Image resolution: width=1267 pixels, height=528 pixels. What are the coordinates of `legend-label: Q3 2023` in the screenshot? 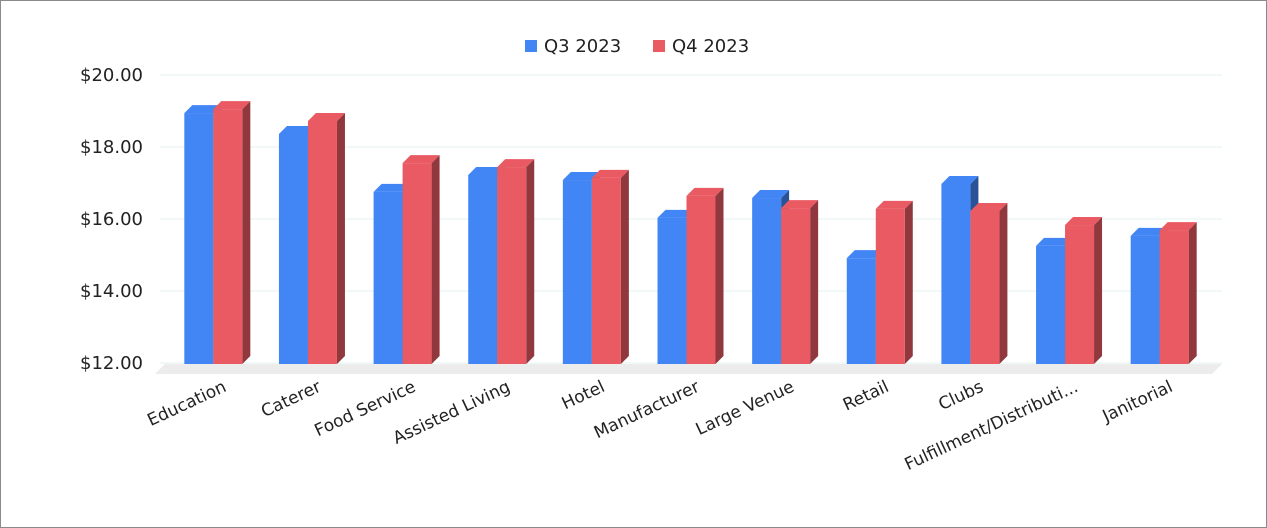 It's located at (582, 46).